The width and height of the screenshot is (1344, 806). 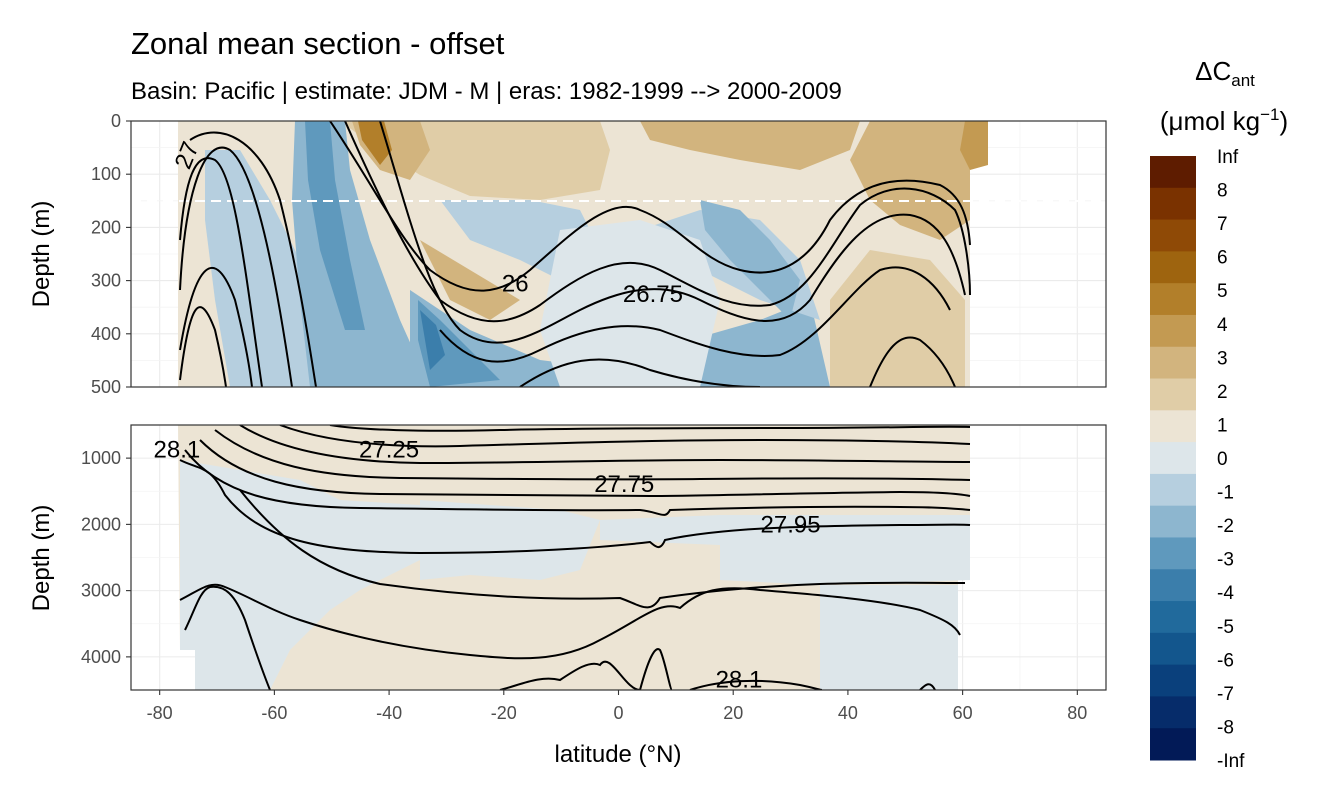 What do you see at coordinates (106, 174) in the screenshot?
I see `y-tick-label: 100` at bounding box center [106, 174].